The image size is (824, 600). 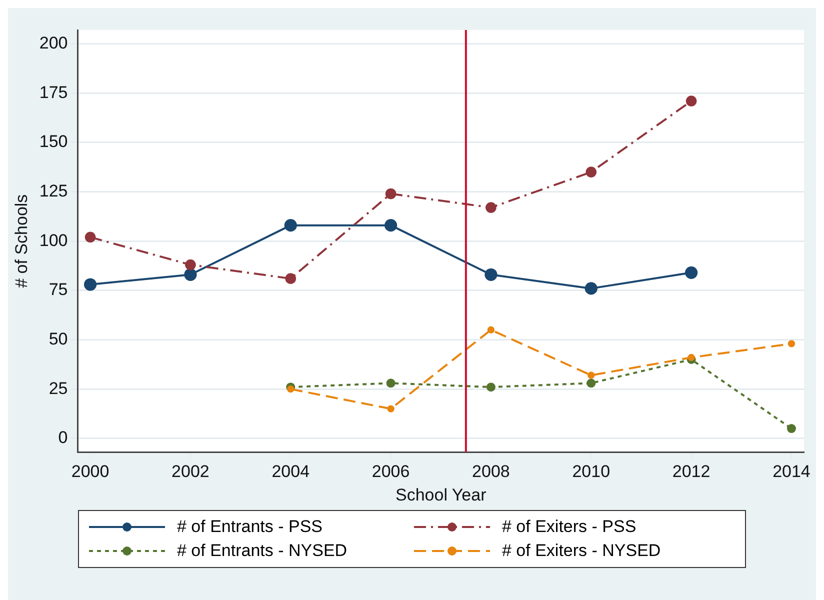 What do you see at coordinates (441, 494) in the screenshot?
I see `x-axis-title: School Year` at bounding box center [441, 494].